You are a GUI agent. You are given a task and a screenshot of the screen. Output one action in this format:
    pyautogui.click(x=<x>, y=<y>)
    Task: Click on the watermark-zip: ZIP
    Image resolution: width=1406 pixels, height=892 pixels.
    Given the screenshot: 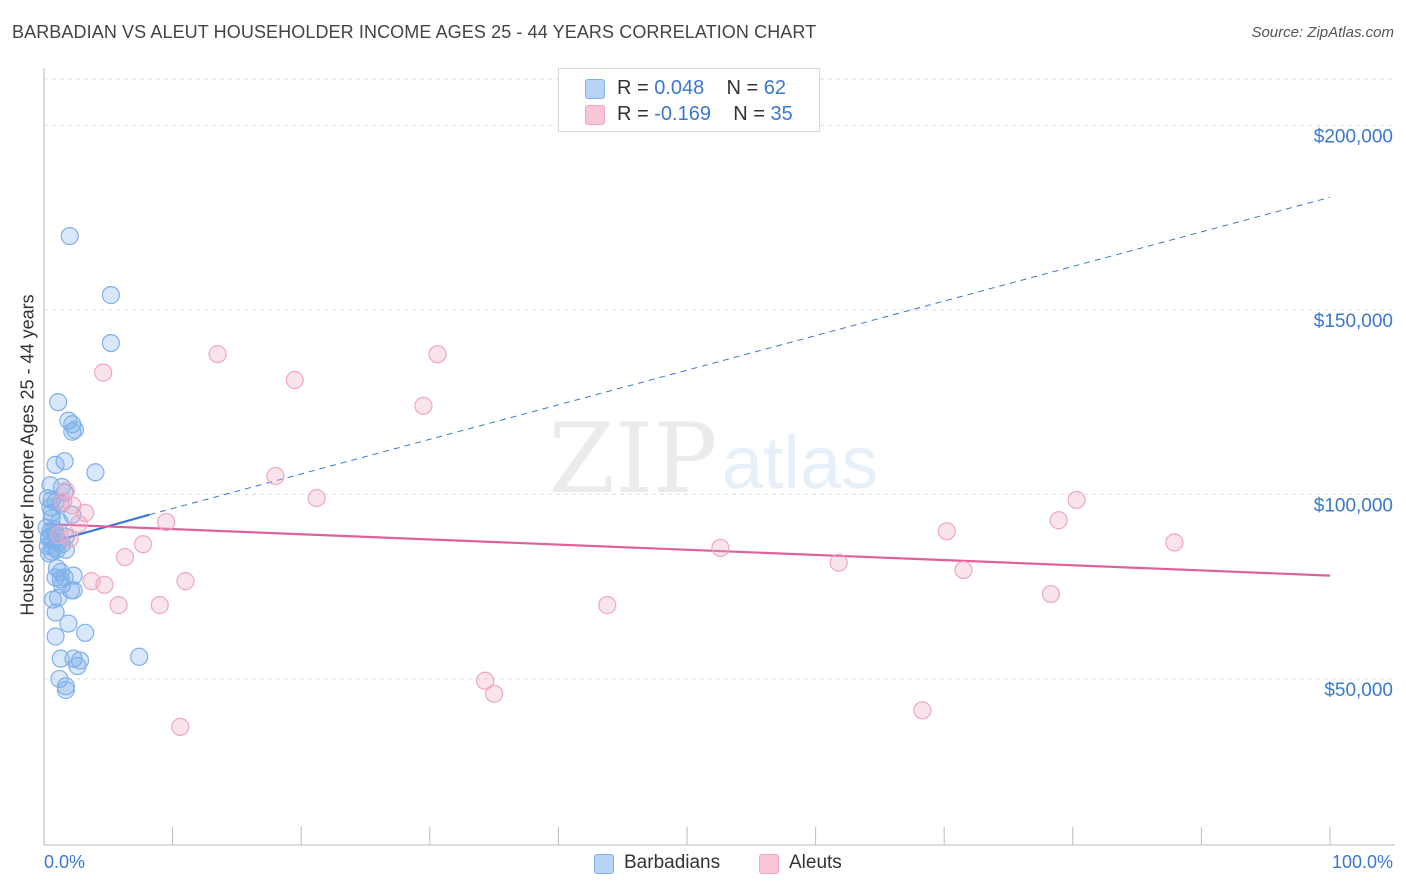 What is the action you would take?
    pyautogui.click(x=632, y=459)
    